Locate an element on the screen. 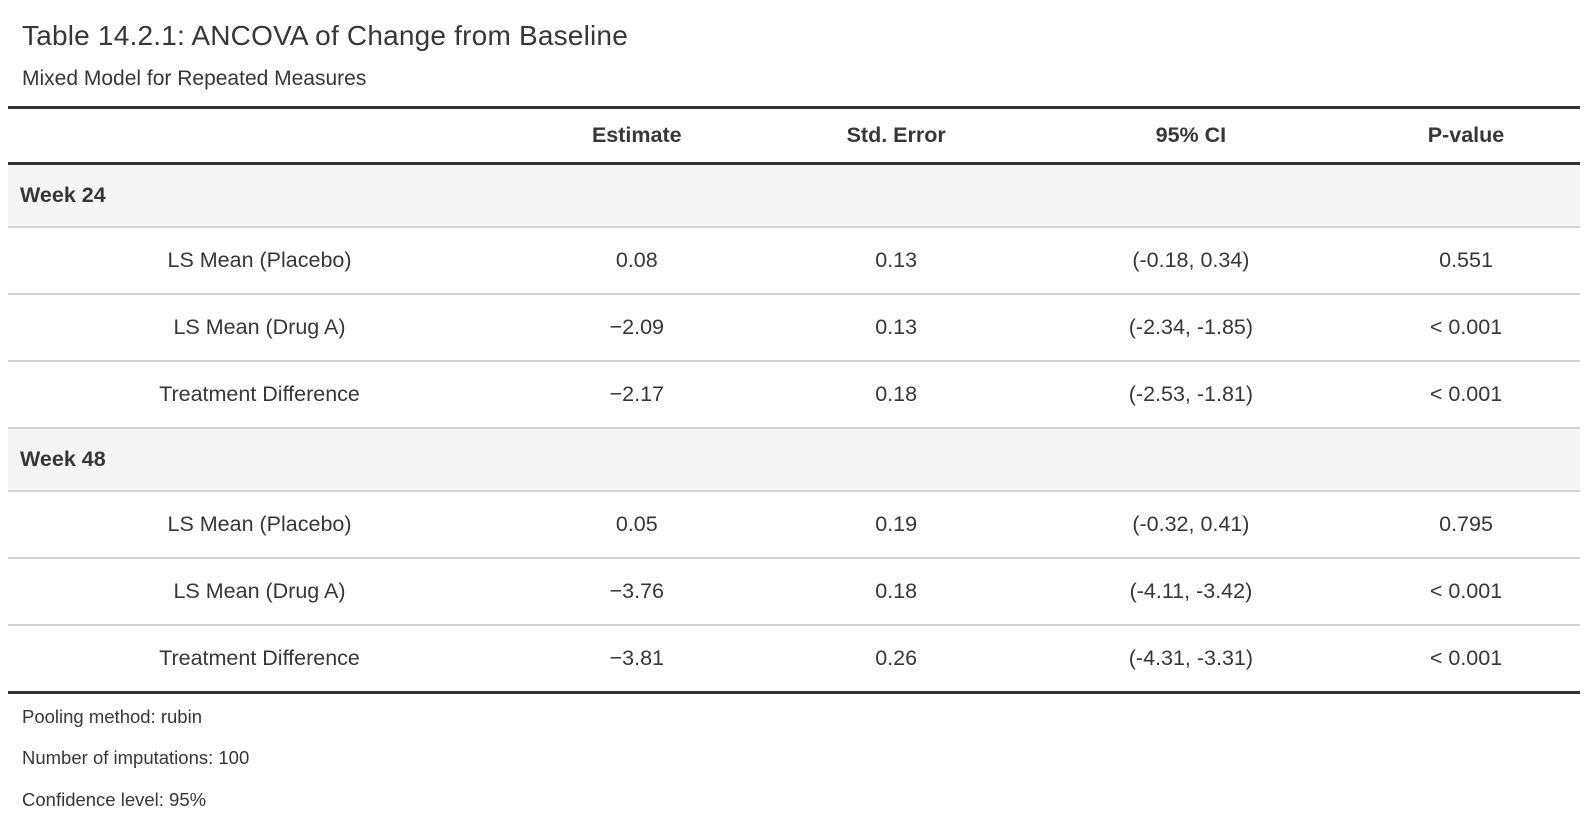 This screenshot has width=1588, height=838. table-subtitle: Mixed Model for Repeated Measures is located at coordinates (194, 78).